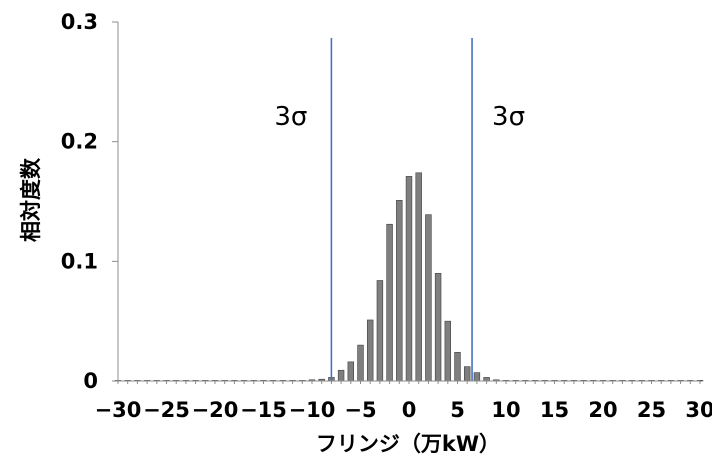  What do you see at coordinates (408, 444) in the screenshot?
I see `x-axis-title: フリンジ（万kW）` at bounding box center [408, 444].